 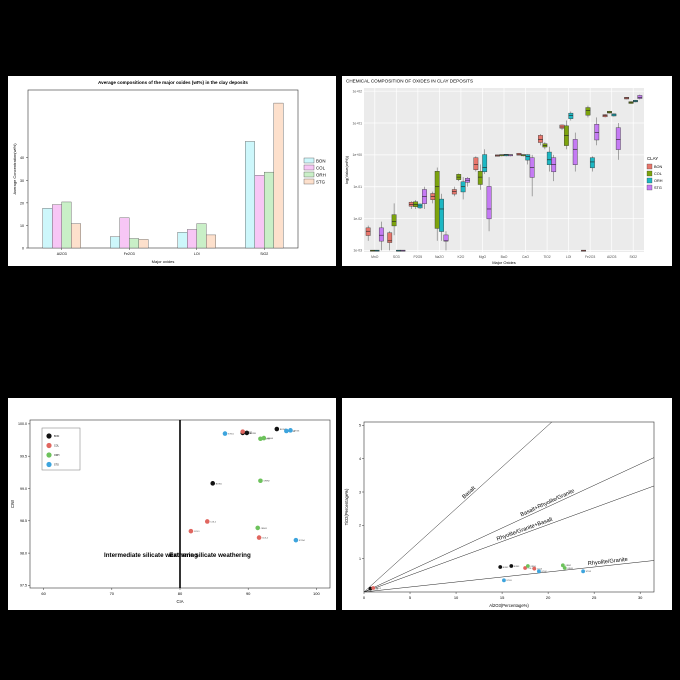 I want to click on point-label-orh: ORH1, so click(x=264, y=529).